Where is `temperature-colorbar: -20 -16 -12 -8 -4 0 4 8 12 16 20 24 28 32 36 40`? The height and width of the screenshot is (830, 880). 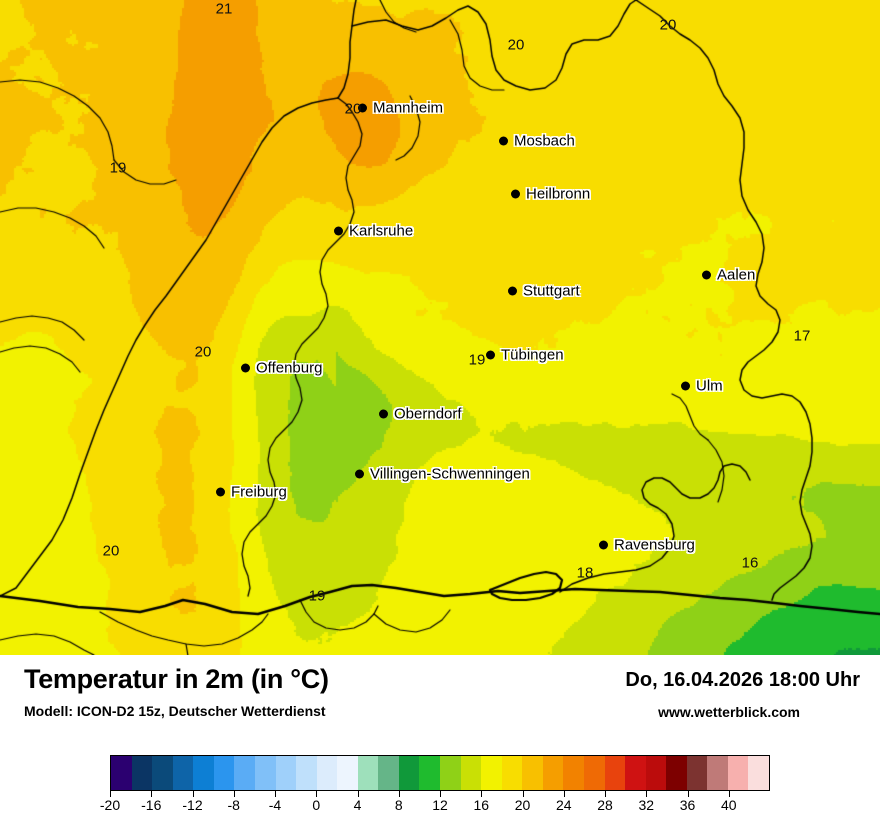 temperature-colorbar: -20 -16 -12 -8 -4 0 4 8 12 16 20 24 28 32 36 40 is located at coordinates (435, 787).